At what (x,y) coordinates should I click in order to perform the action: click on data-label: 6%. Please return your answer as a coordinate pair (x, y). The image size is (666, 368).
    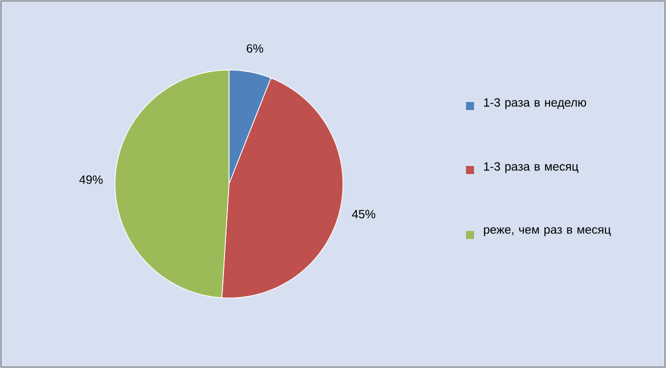
    Looking at the image, I should click on (255, 48).